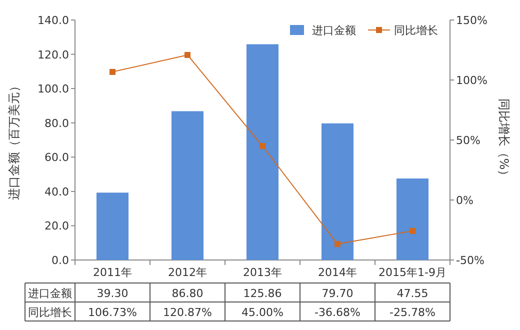  What do you see at coordinates (262, 293) in the screenshot?
I see `data-label: 125.86` at bounding box center [262, 293].